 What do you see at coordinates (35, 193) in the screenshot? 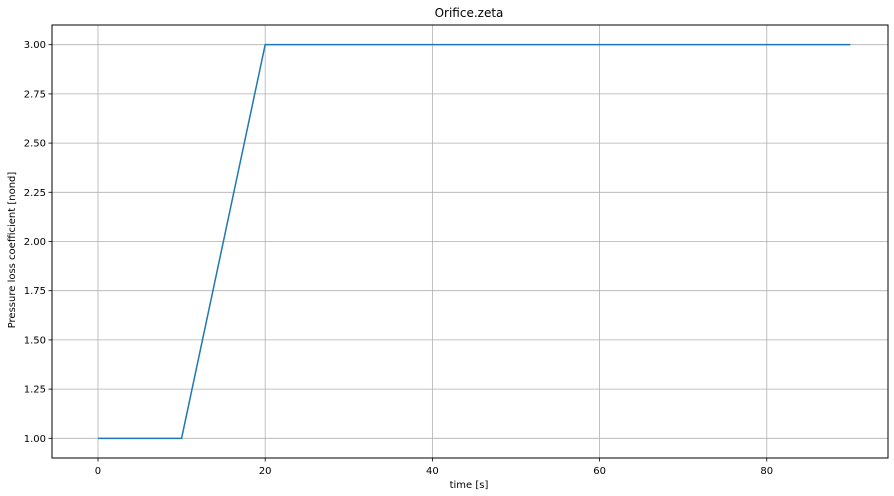
I see `y-tick-label: 2.25` at bounding box center [35, 193].